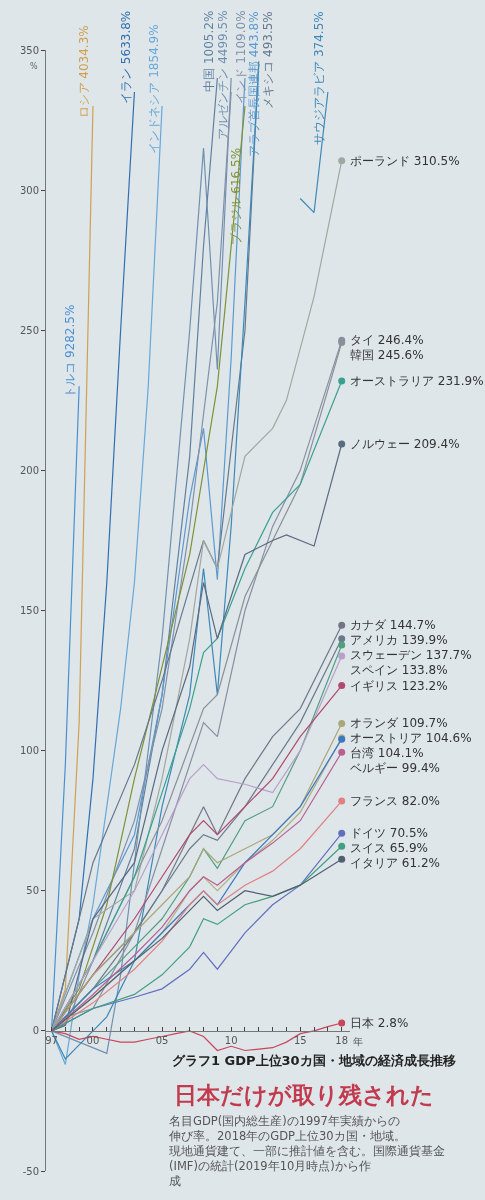  What do you see at coordinates (379, 1023) in the screenshot?
I see `text: 日本 2.8%` at bounding box center [379, 1023].